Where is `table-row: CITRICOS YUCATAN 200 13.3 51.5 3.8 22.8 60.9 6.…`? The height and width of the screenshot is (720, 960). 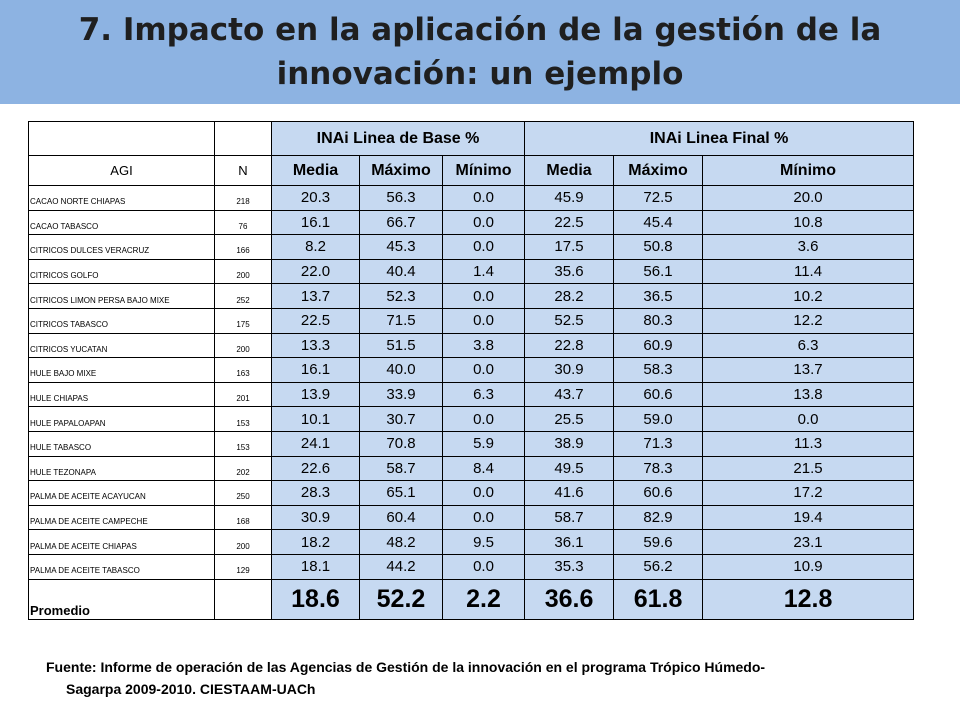
table-row: CITRICOS YUCATAN 200 13.3 51.5 3.8 22.8 60.9 6.… is located at coordinates (471, 345).